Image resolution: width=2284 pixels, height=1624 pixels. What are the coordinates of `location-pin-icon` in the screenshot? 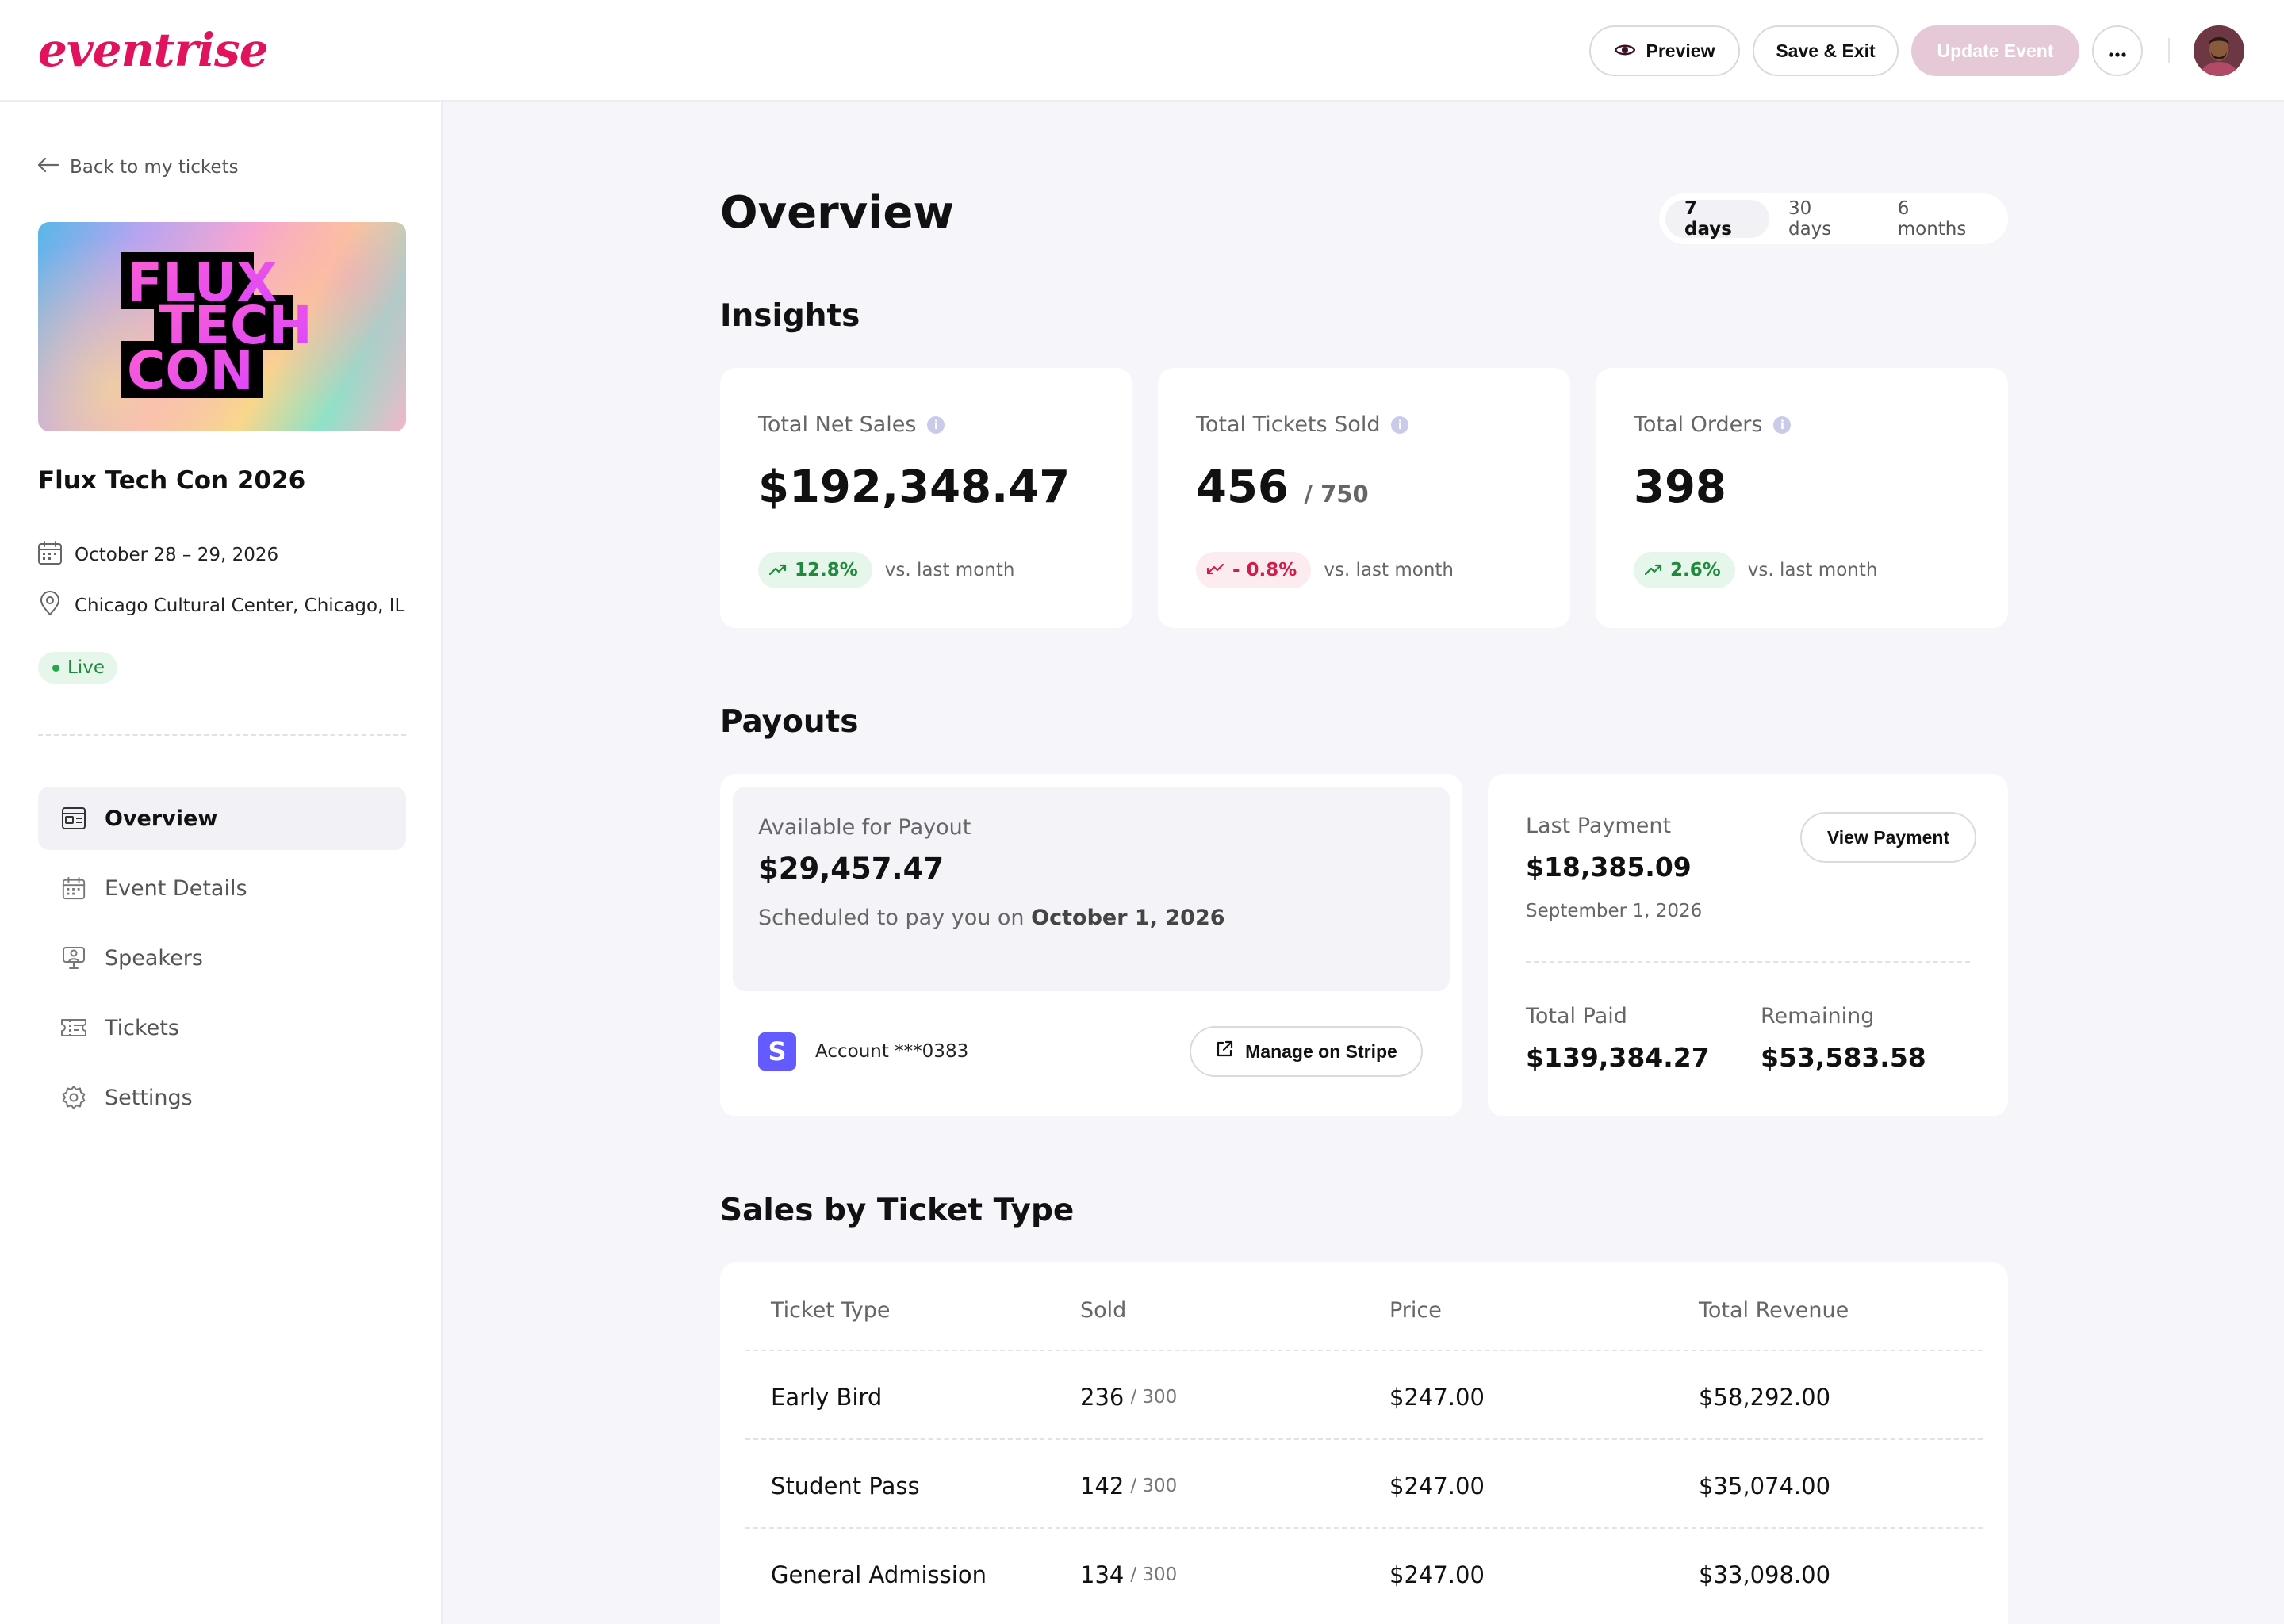 It's located at (49, 606).